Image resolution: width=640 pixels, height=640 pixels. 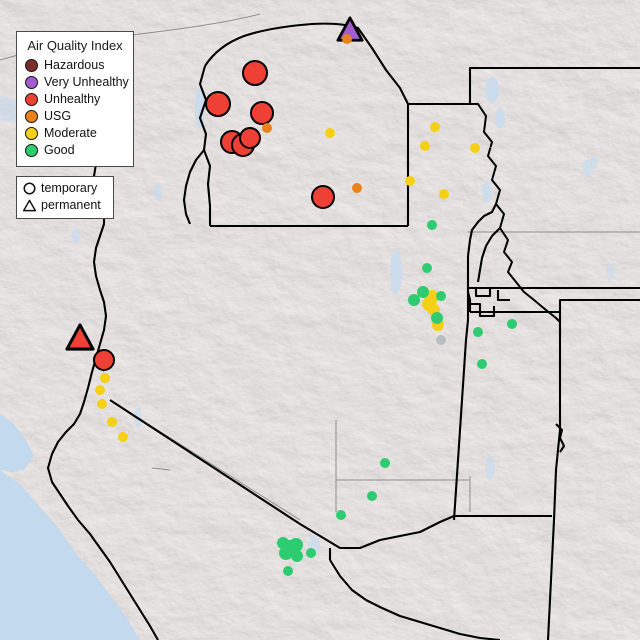 I want to click on legend-row-unhealthy: Unhealthy, so click(x=75, y=99).